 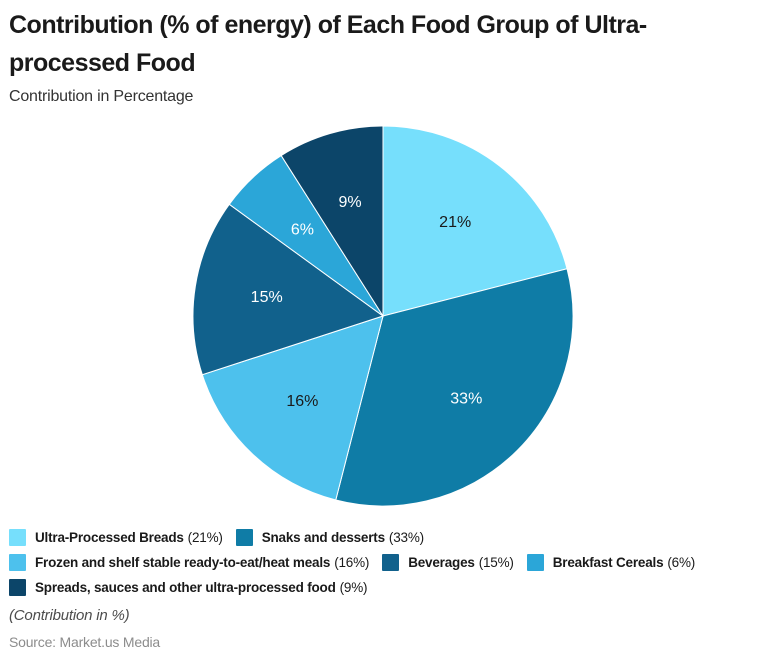 I want to click on source-credit: Source: Market.us Media, so click(x=85, y=642).